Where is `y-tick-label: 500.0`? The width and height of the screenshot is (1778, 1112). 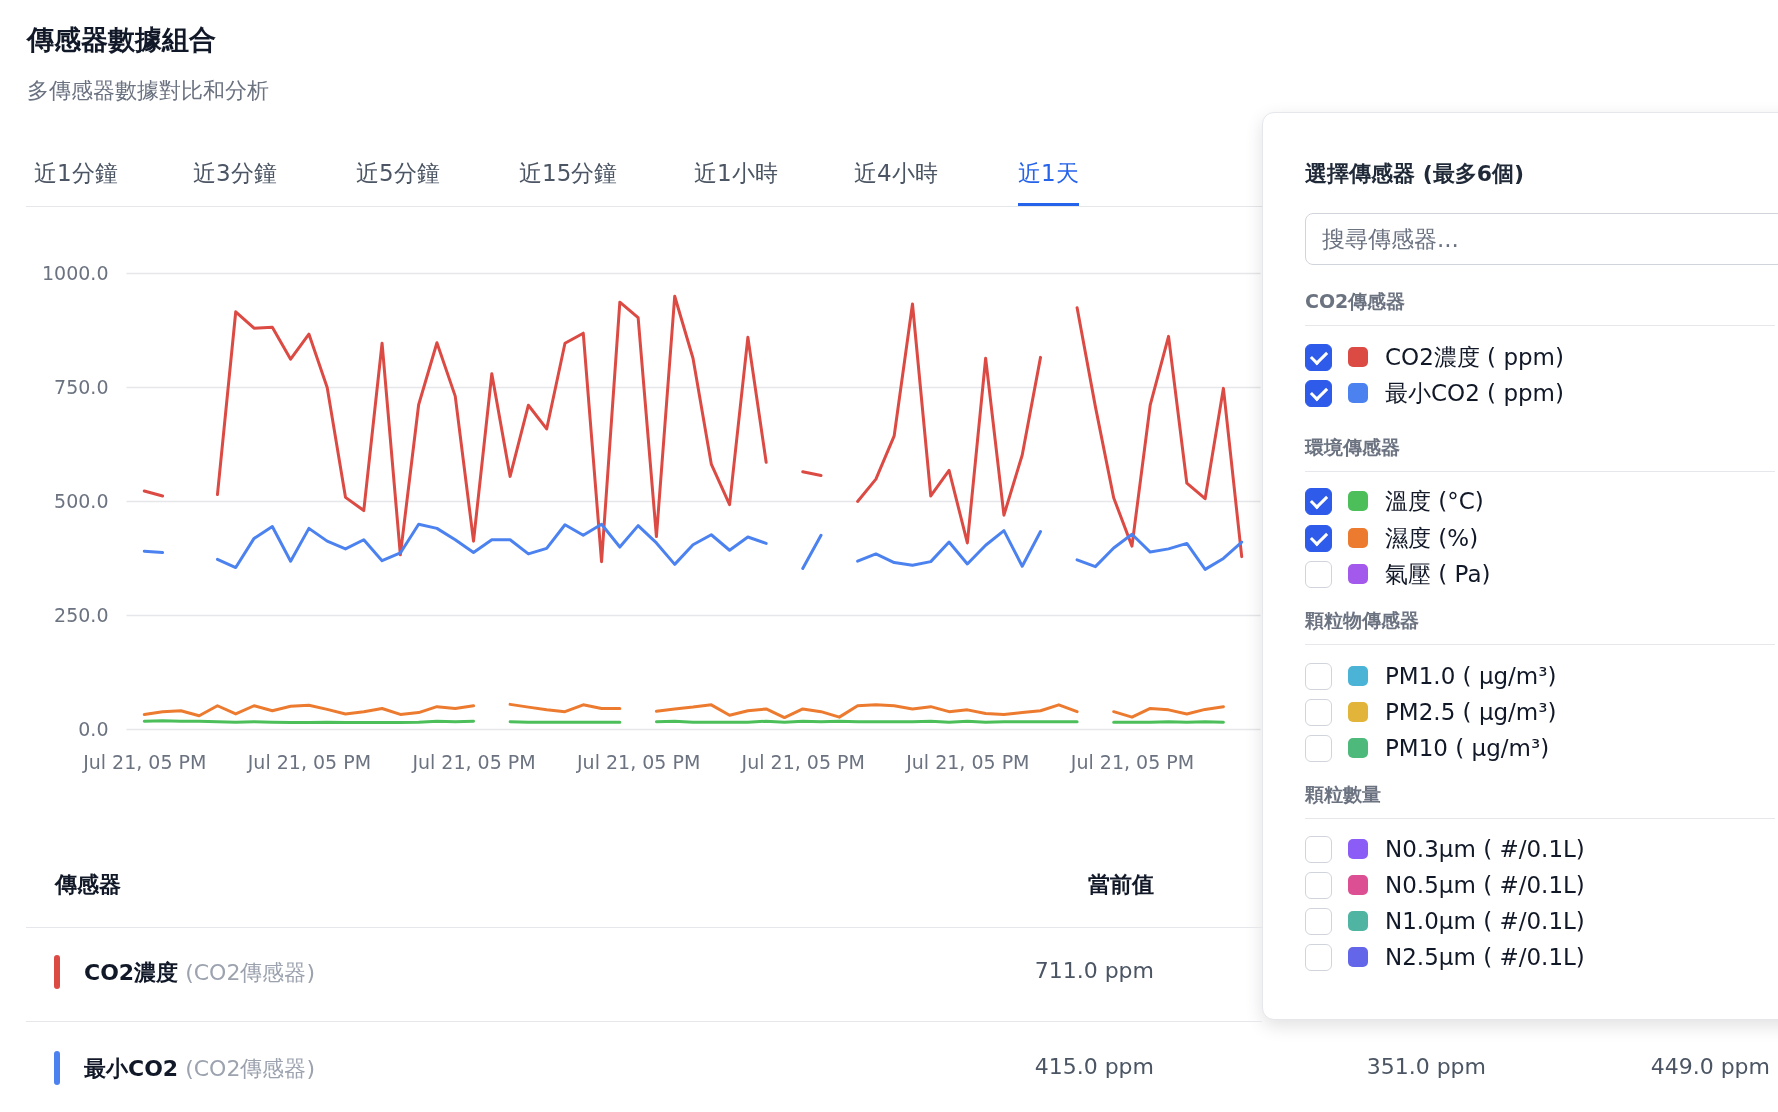 y-tick-label: 500.0 is located at coordinates (81, 500).